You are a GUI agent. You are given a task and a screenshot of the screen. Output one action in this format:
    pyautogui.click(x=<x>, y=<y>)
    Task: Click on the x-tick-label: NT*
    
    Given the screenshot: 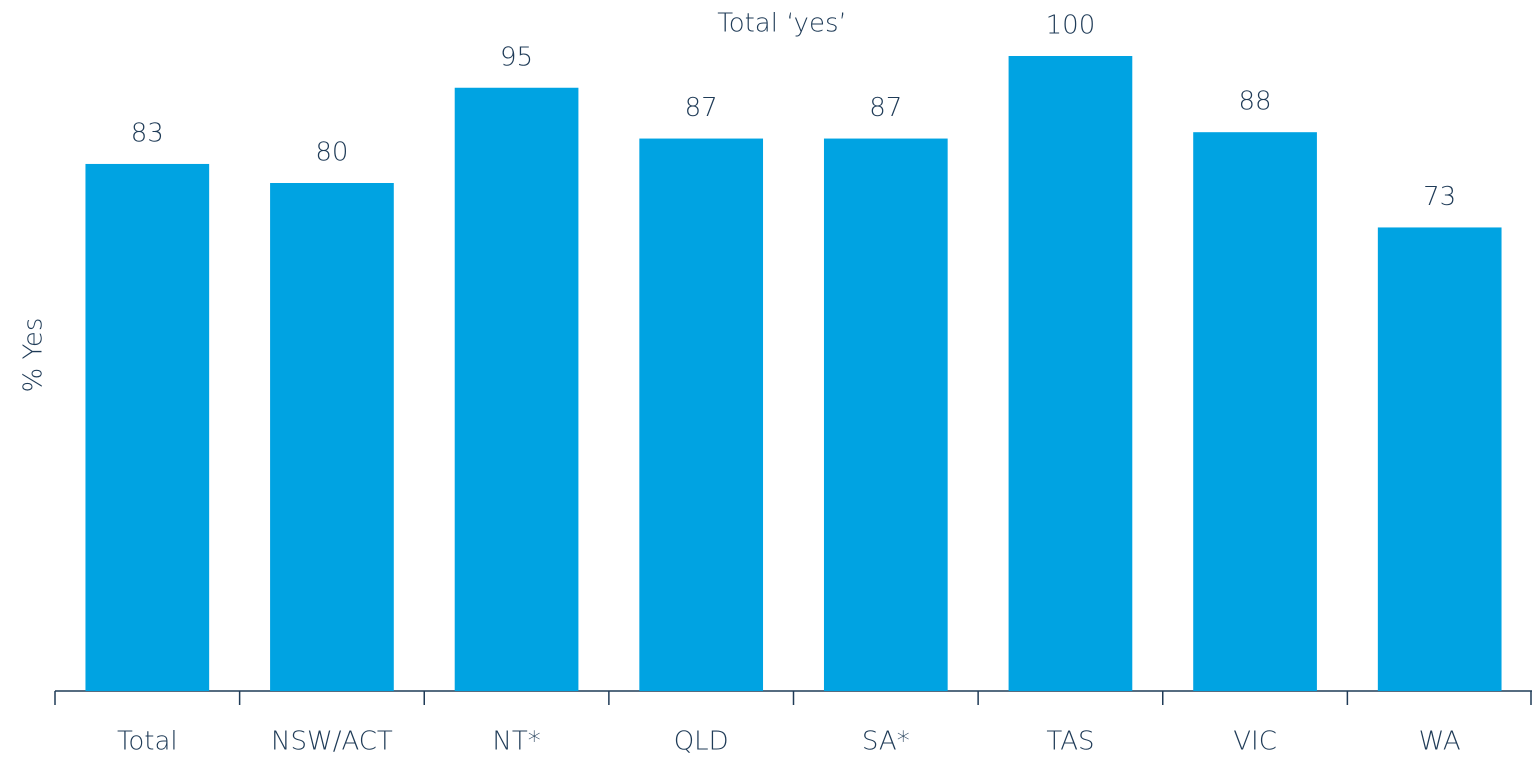 What is the action you would take?
    pyautogui.click(x=516, y=742)
    